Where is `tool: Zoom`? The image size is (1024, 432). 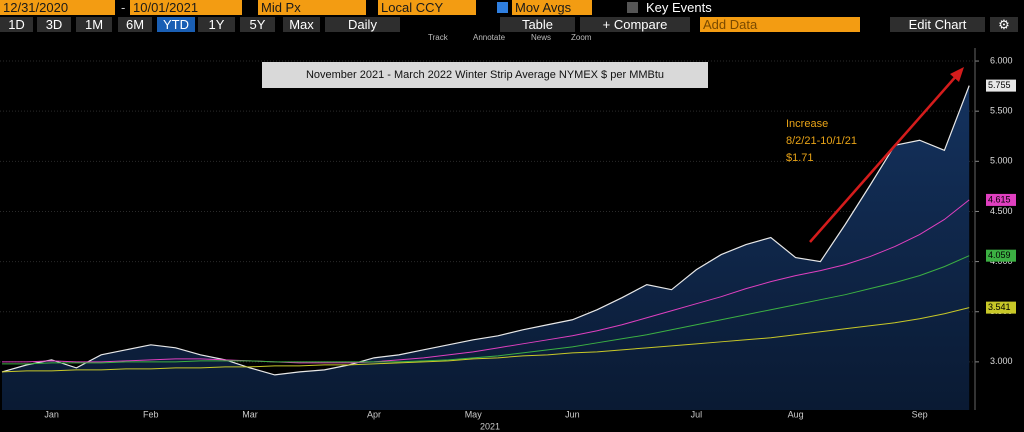 tool: Zoom is located at coordinates (581, 37).